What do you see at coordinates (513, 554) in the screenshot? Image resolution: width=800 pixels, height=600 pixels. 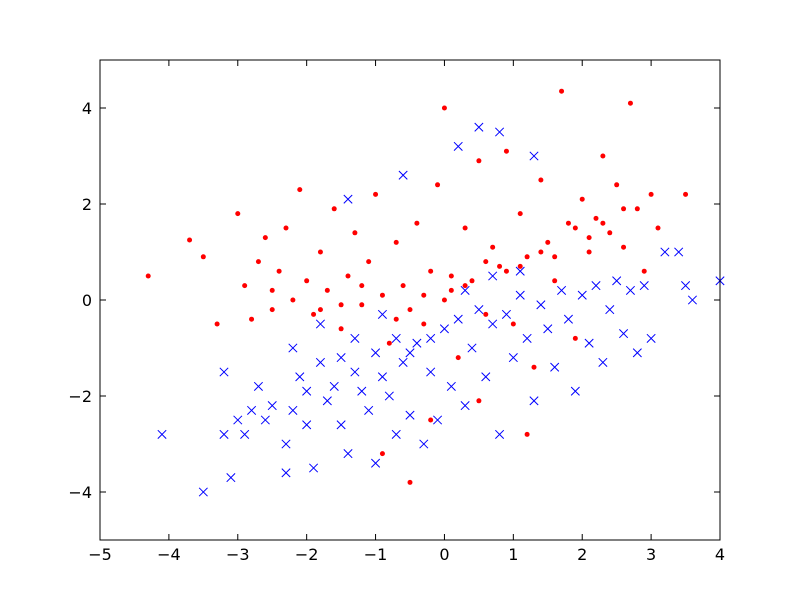 I see `x-tick-label: 1` at bounding box center [513, 554].